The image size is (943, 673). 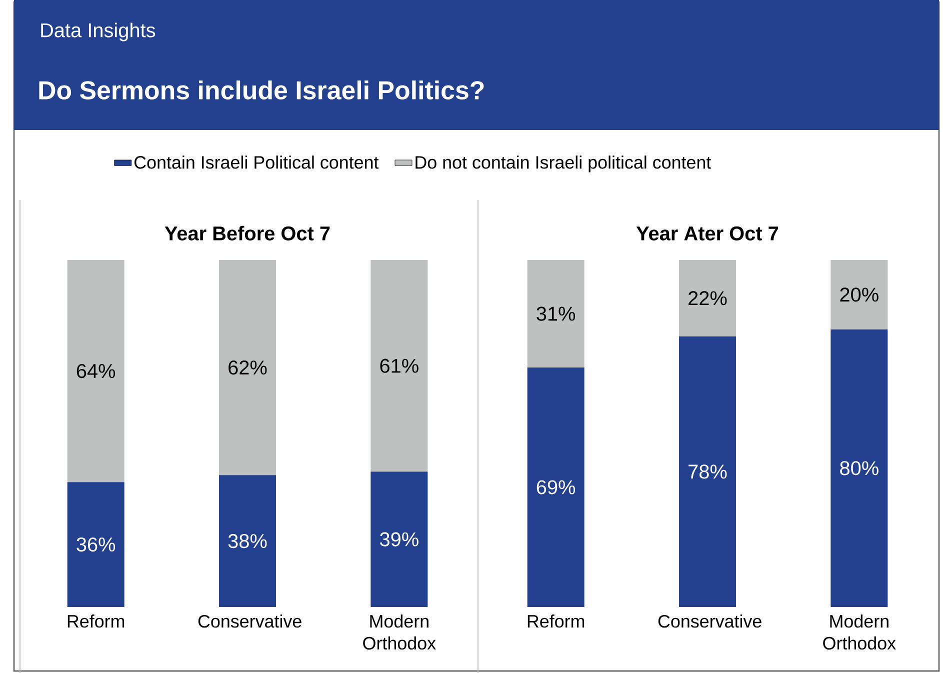 I want to click on data-label: 69%, so click(x=556, y=487).